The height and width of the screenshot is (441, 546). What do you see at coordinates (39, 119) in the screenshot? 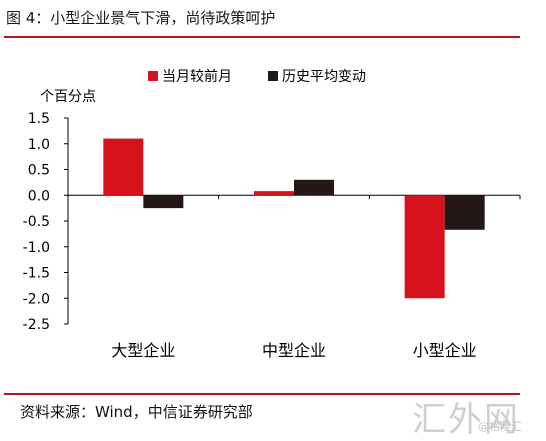
I see `y-tick-label: 1.5` at bounding box center [39, 119].